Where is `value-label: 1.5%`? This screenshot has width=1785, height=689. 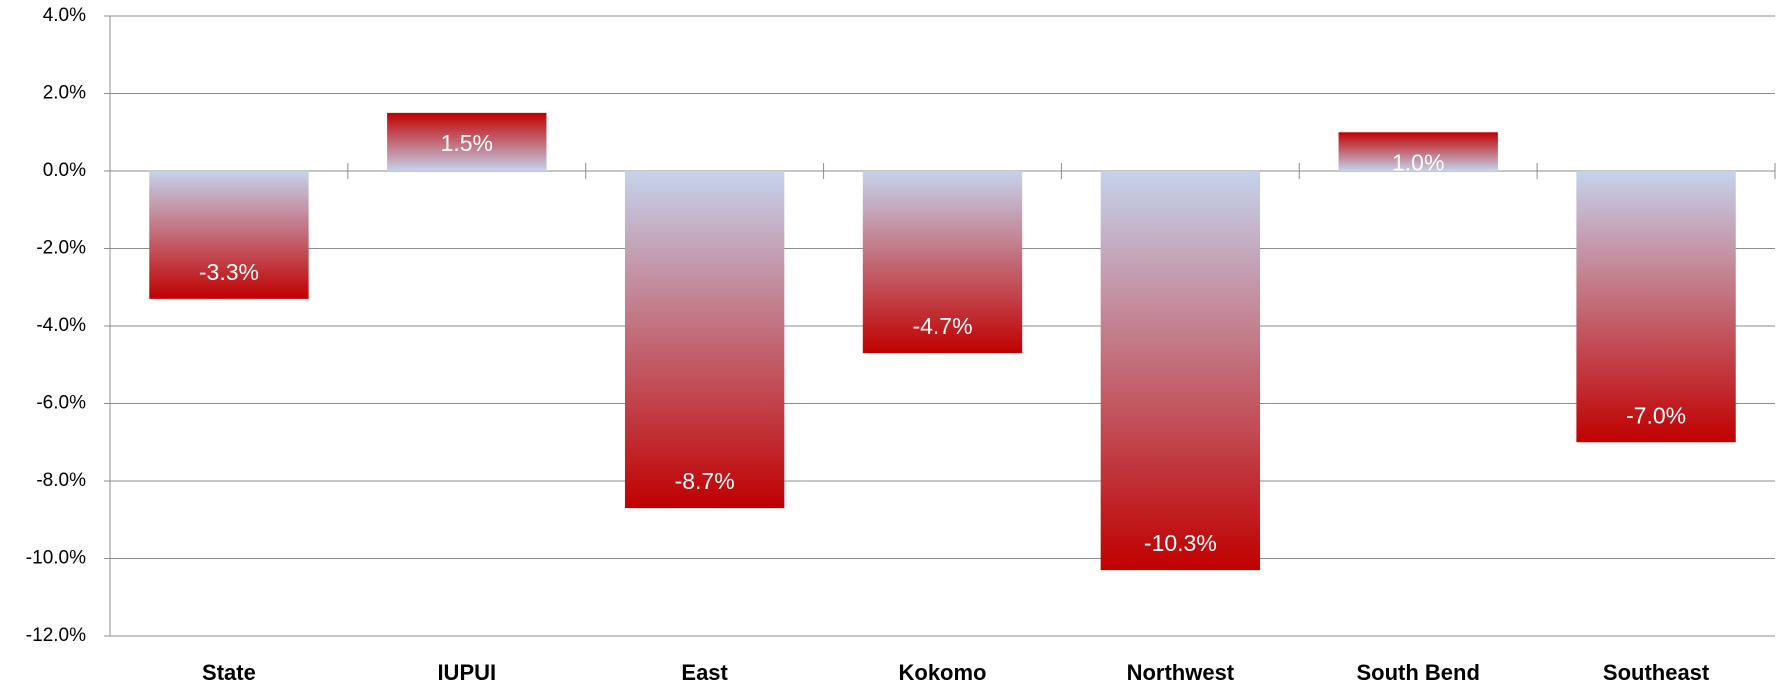 value-label: 1.5% is located at coordinates (467, 143).